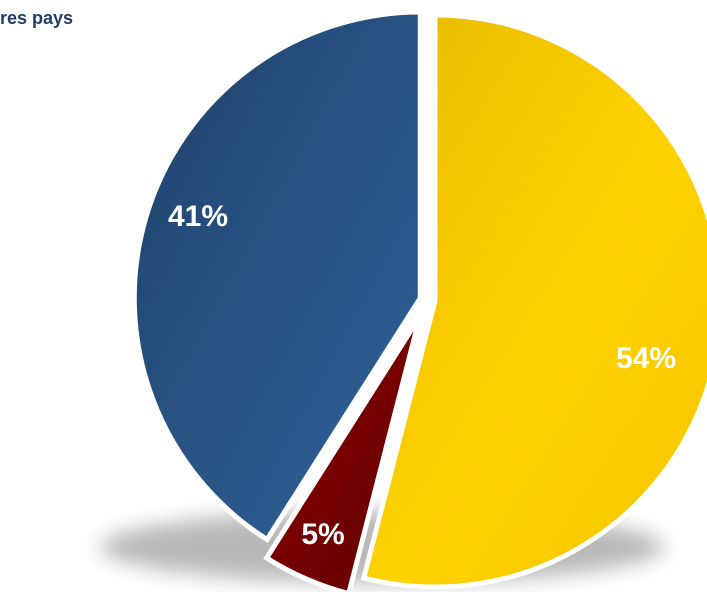 This screenshot has width=707, height=592. I want to click on pie-label: 41%, so click(198, 216).